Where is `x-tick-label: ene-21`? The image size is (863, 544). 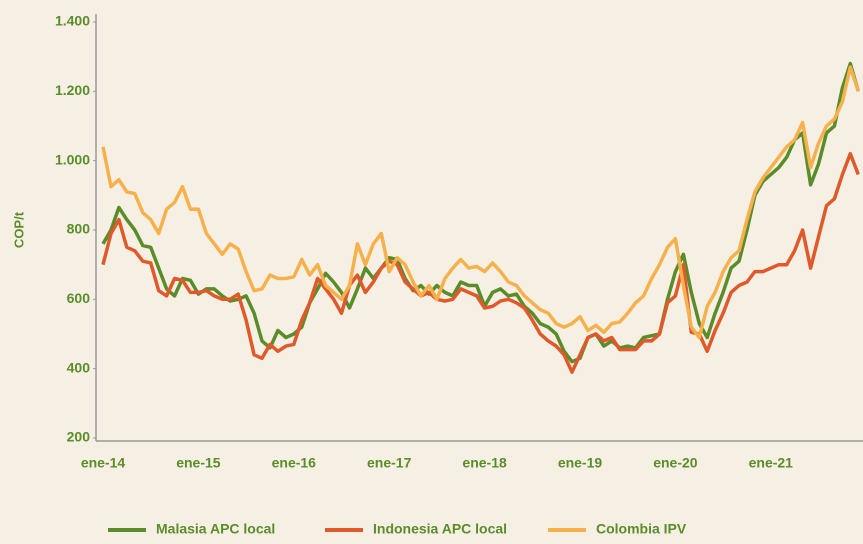 x-tick-label: ene-21 is located at coordinates (771, 463).